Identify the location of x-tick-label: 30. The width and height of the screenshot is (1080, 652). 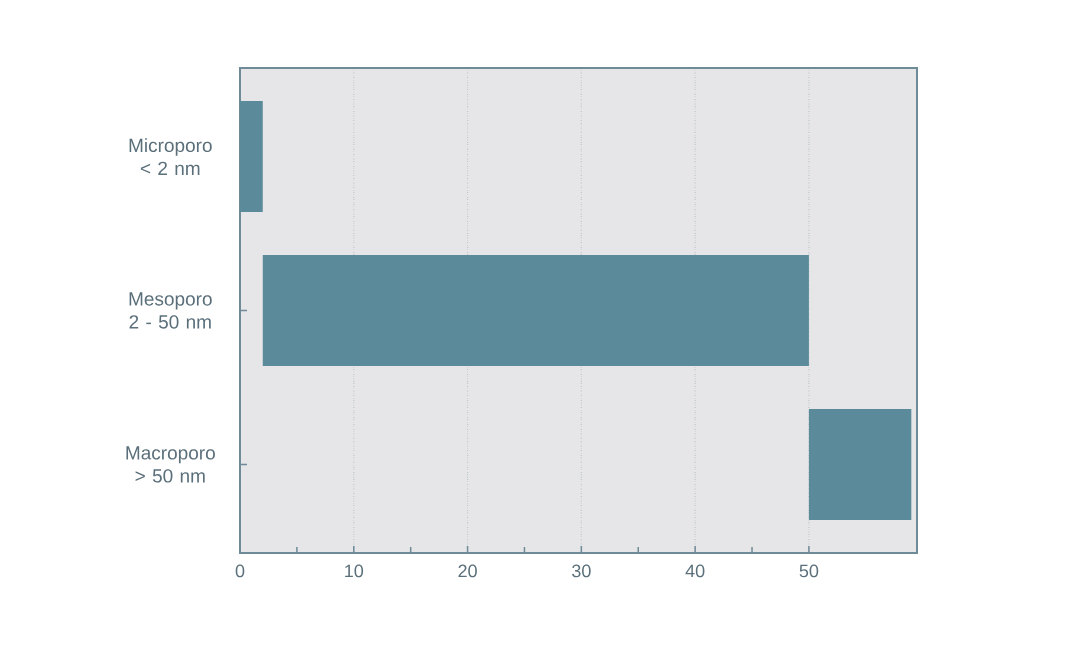
(581, 571).